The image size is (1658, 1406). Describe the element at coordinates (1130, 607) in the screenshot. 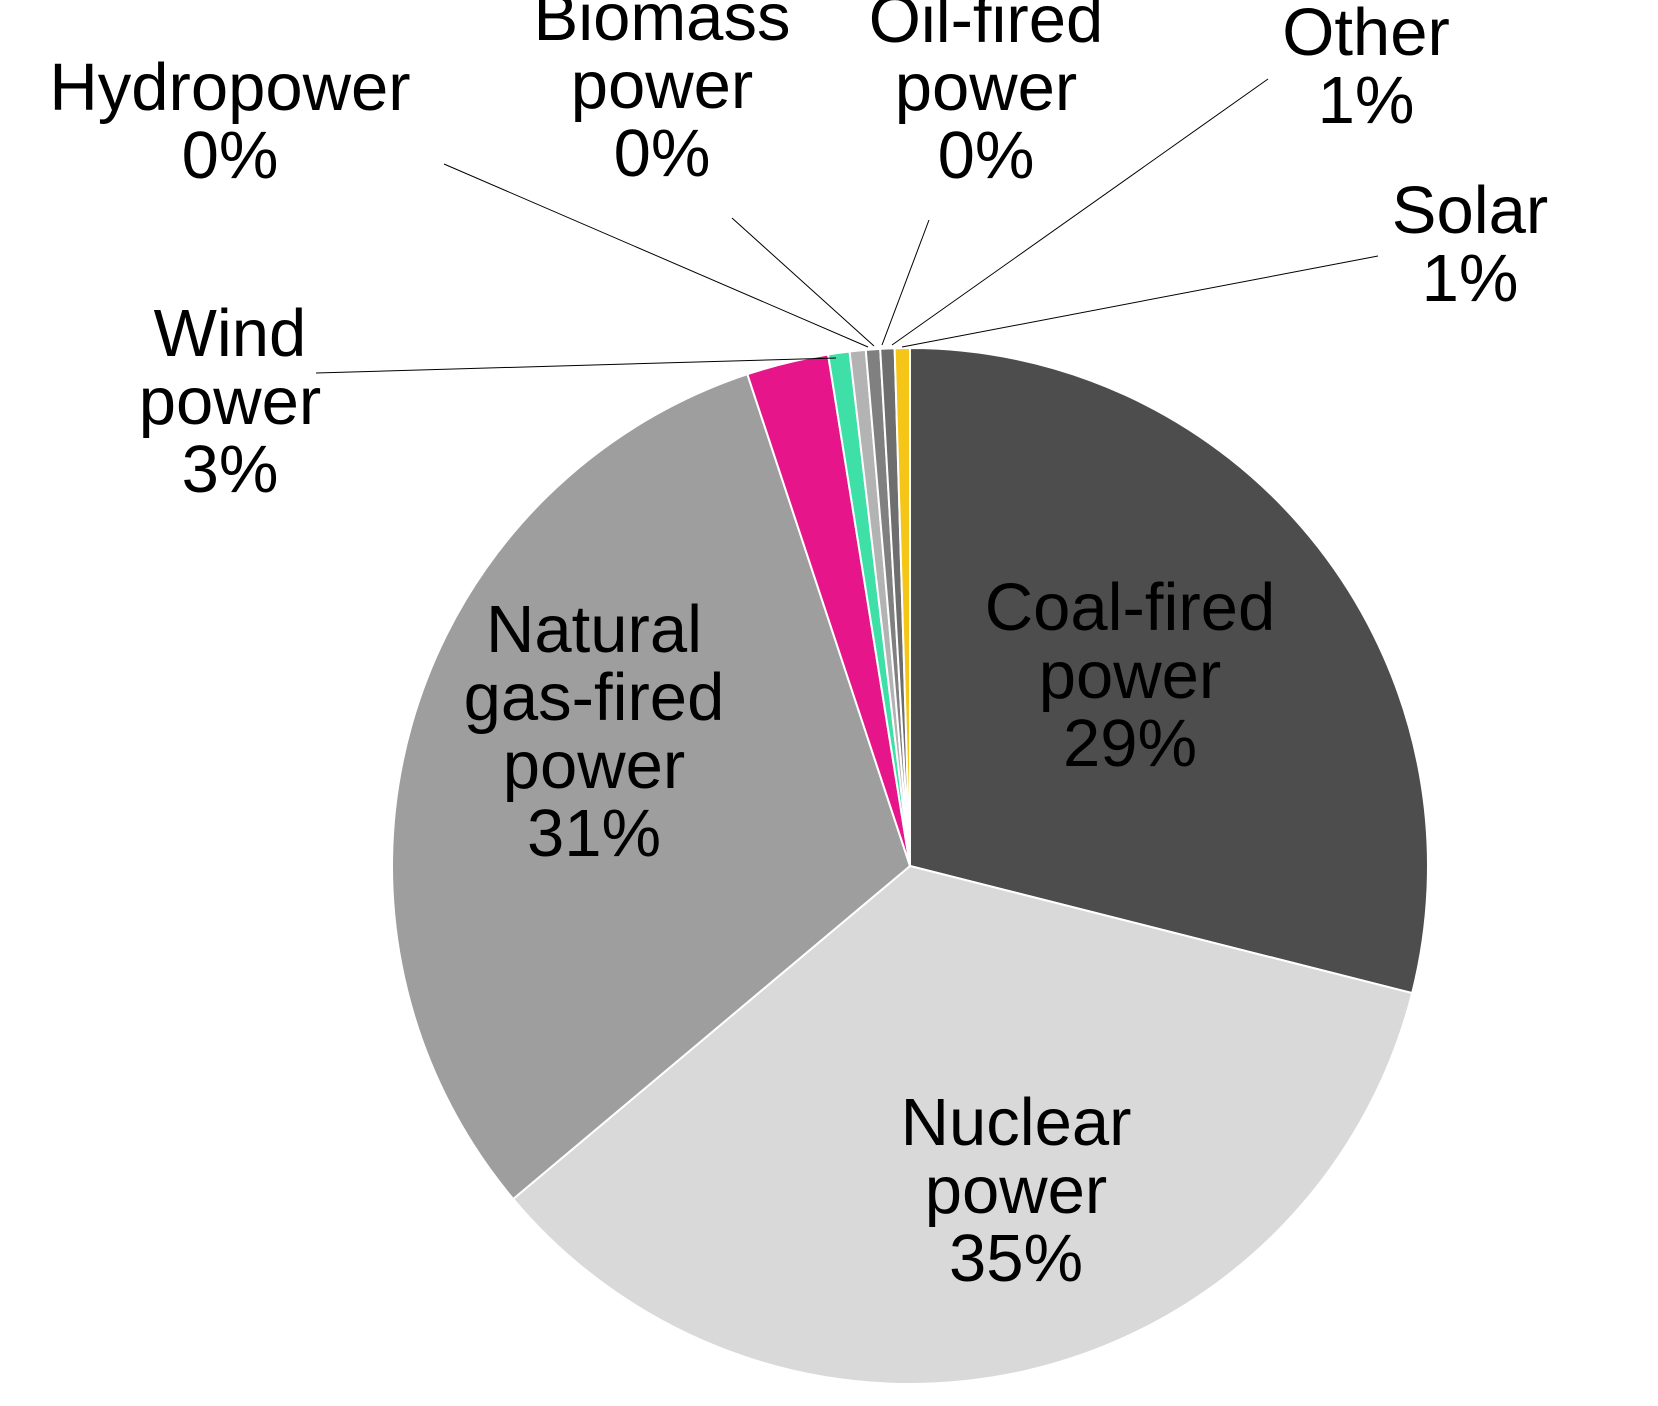

I see `data-label-line: Coal-fired` at that location.